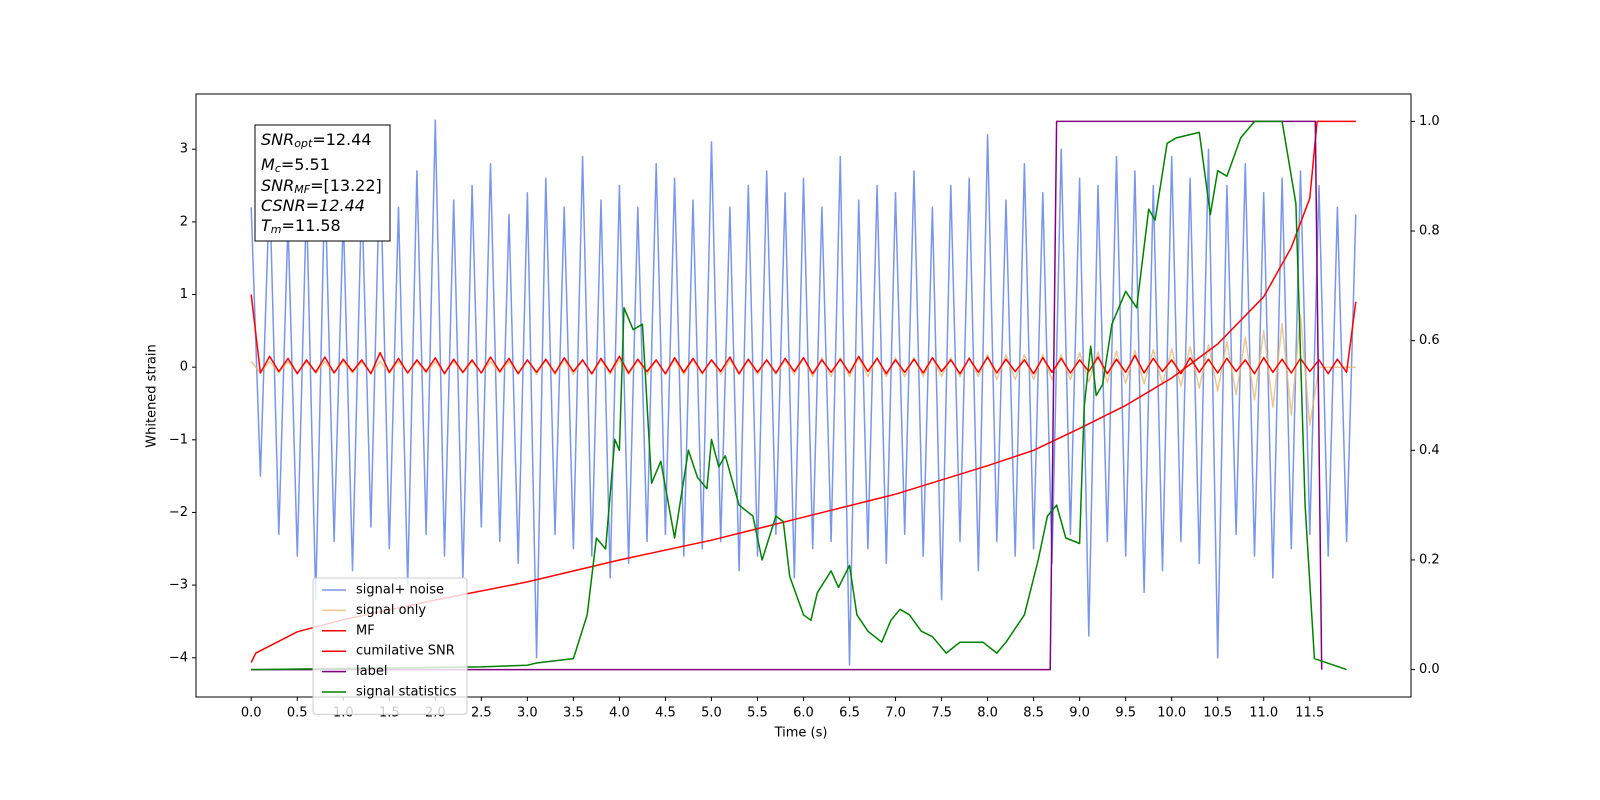 The image size is (1600, 800). Describe the element at coordinates (266, 225) in the screenshot. I see `annotation-text: T` at that location.